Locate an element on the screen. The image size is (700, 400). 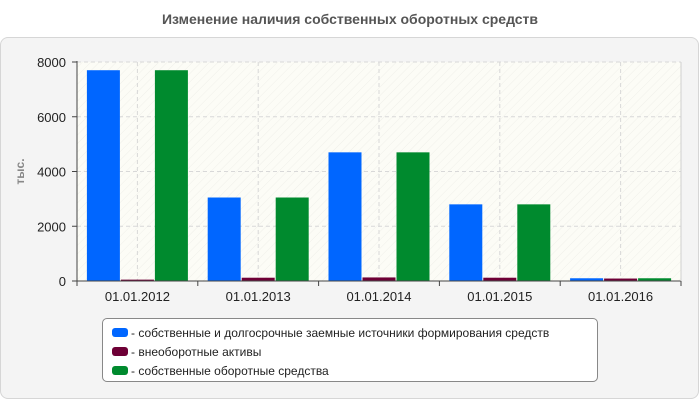
legend-item: - собственные оборотные средства is located at coordinates (354, 371).